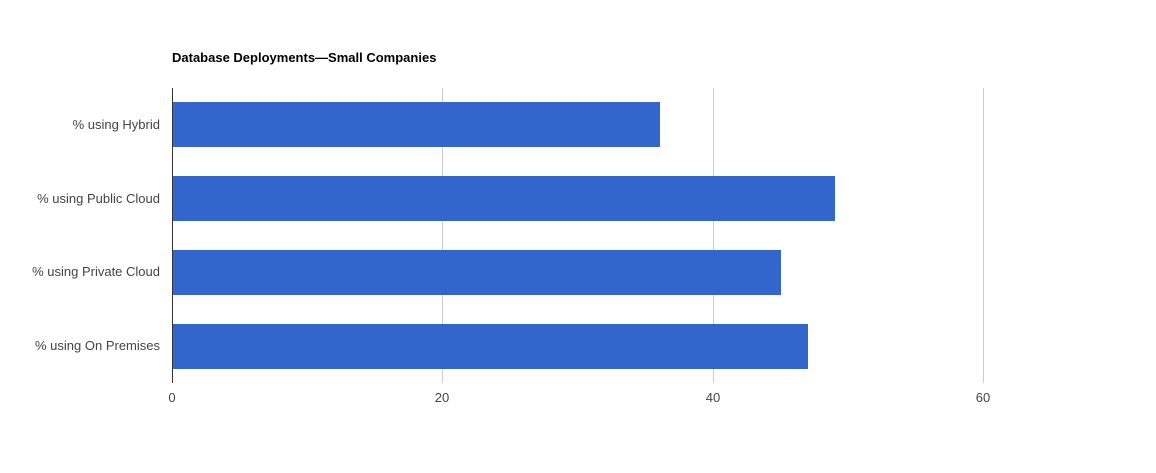 The image size is (1156, 473). Describe the element at coordinates (96, 271) in the screenshot. I see `category-label-2: % using Private Cloud` at that location.